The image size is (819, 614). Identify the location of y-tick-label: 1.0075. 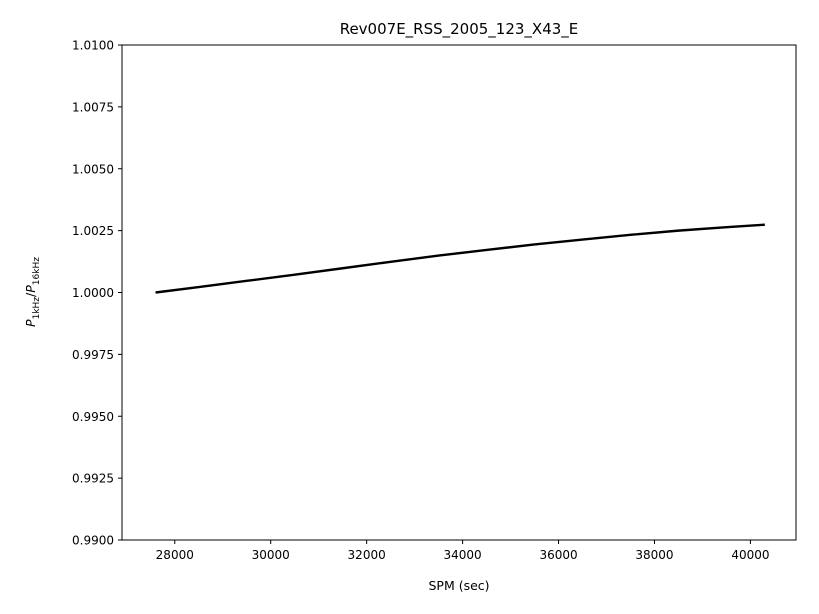
(93, 107).